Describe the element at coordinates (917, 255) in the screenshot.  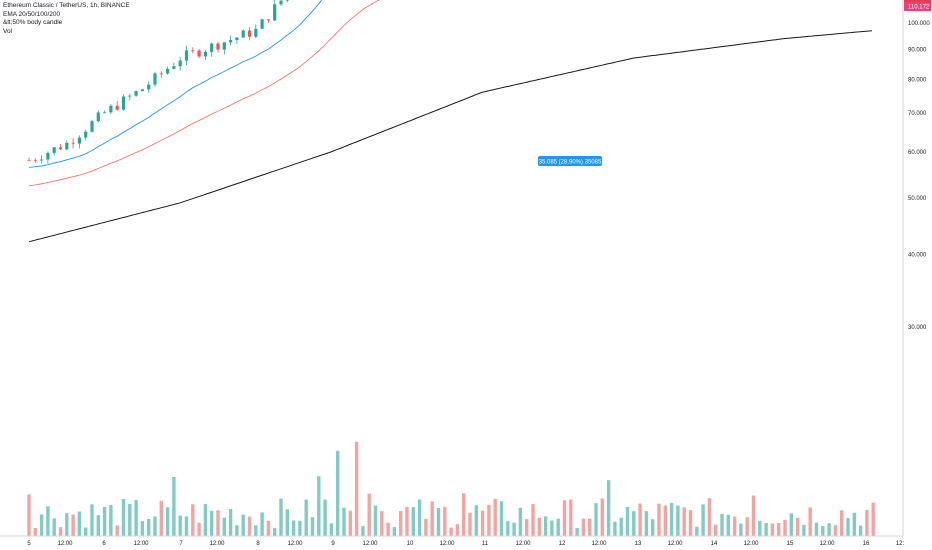
I see `price-tick-label: 40.000` at that location.